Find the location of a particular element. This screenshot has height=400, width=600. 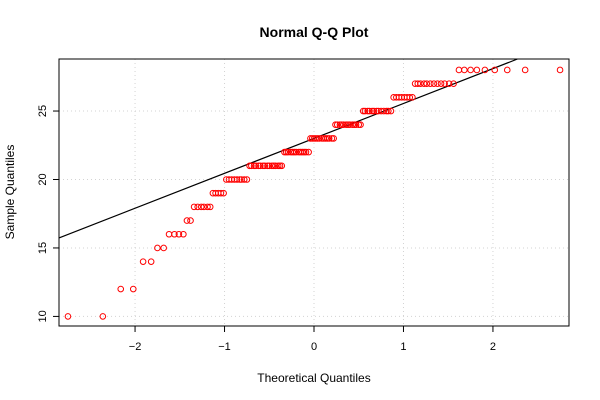

x-tick-label-2: 0 is located at coordinates (314, 347).